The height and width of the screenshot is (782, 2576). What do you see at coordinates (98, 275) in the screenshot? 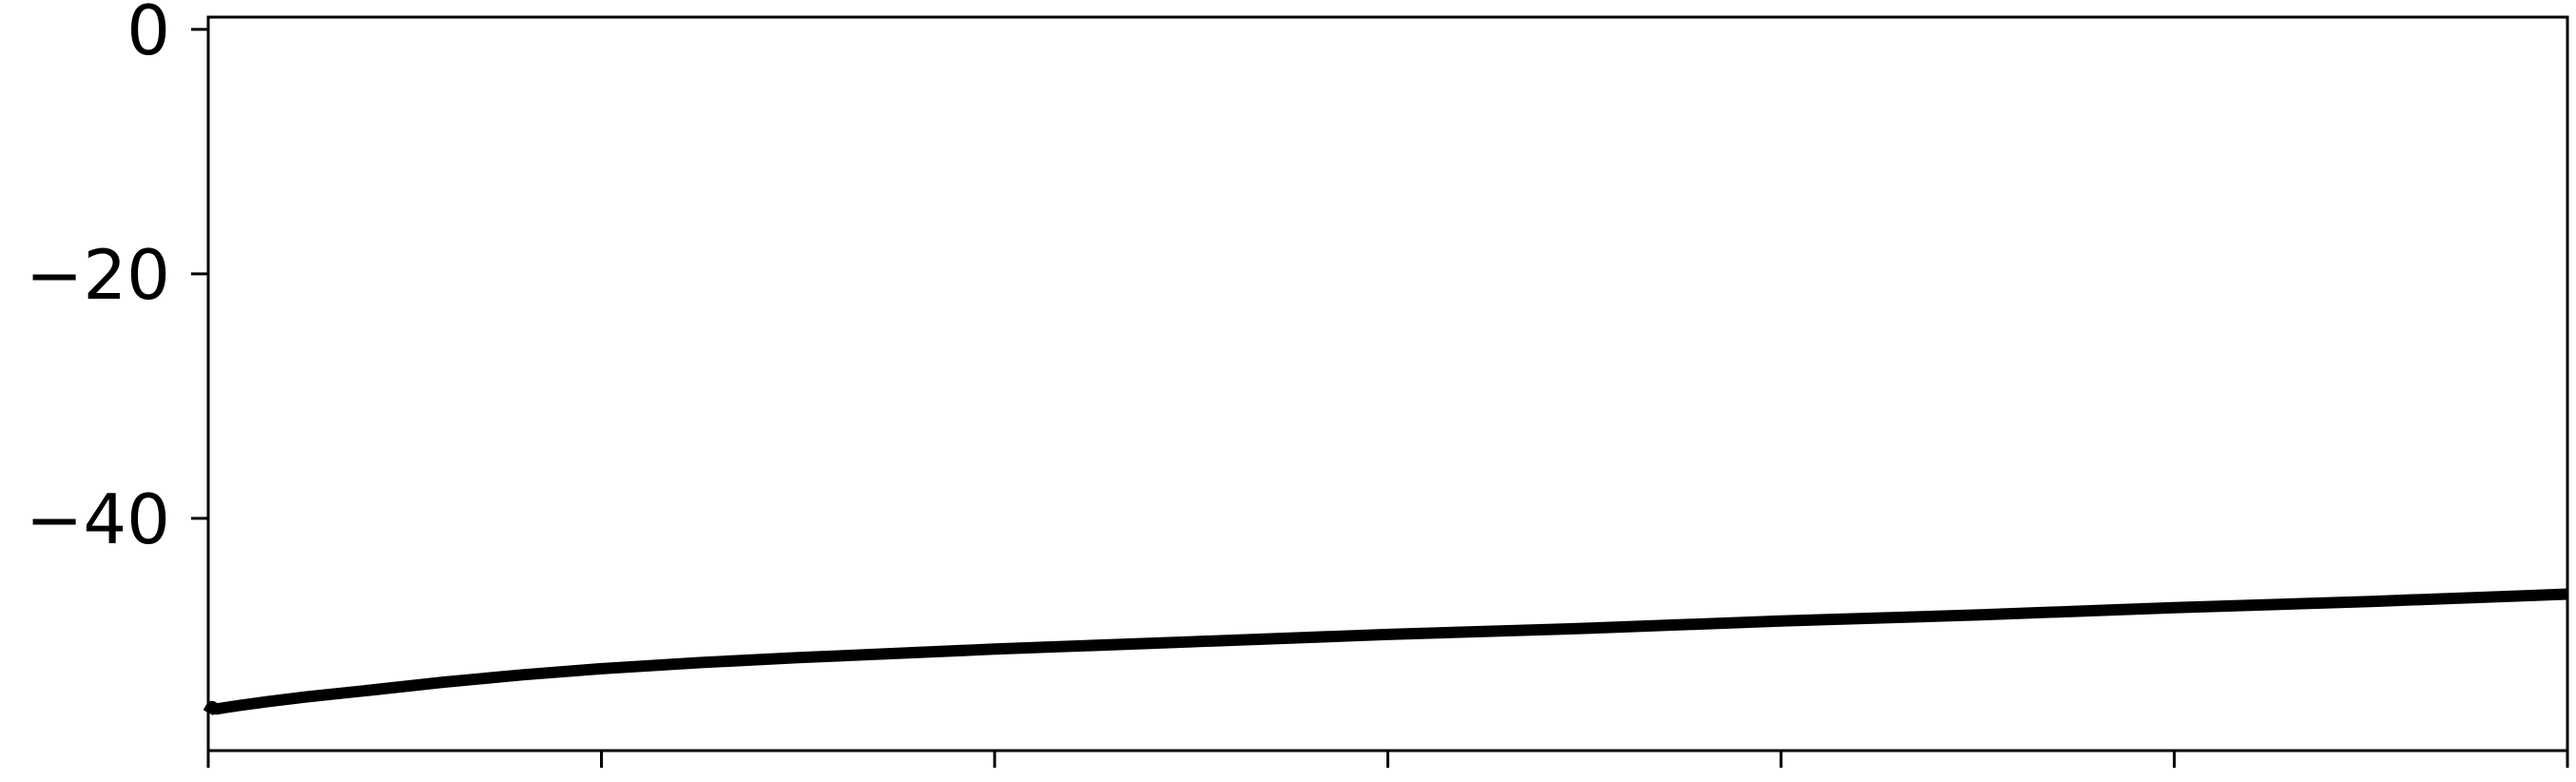
I see `y-tick-label: −20` at bounding box center [98, 275].